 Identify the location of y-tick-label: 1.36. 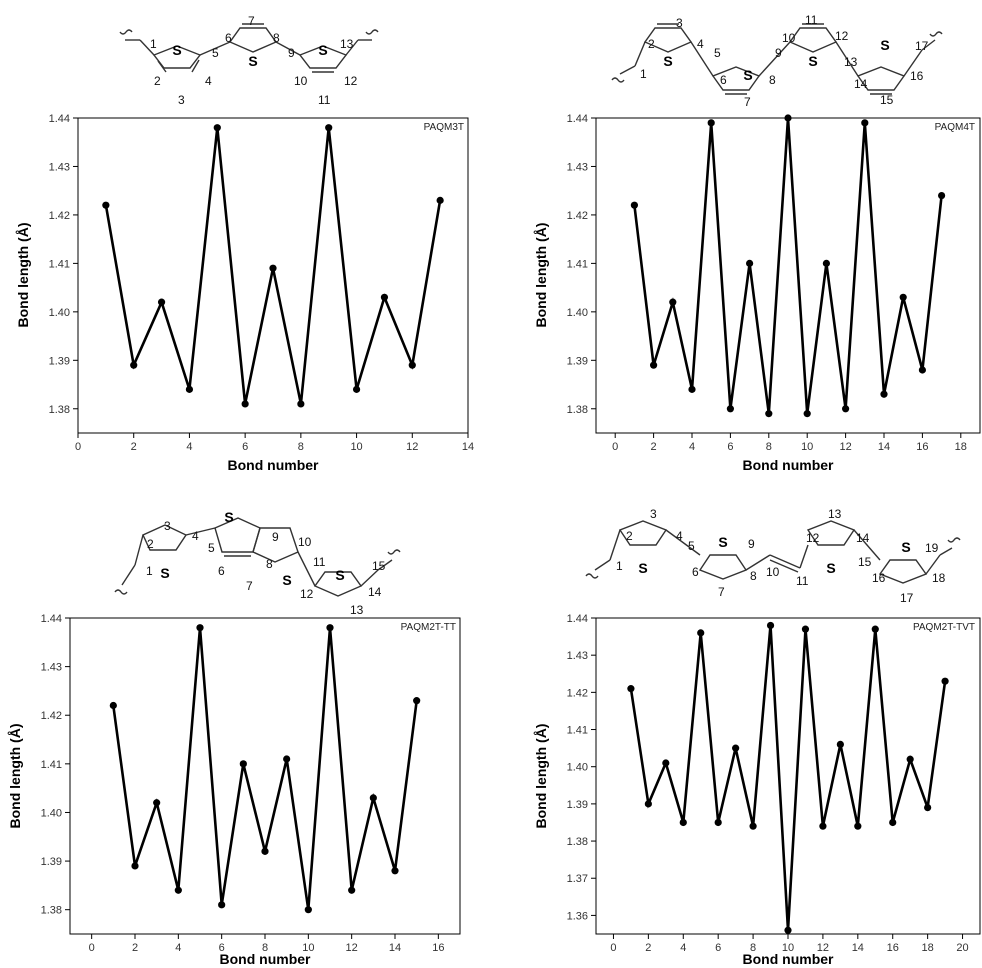
(577, 916).